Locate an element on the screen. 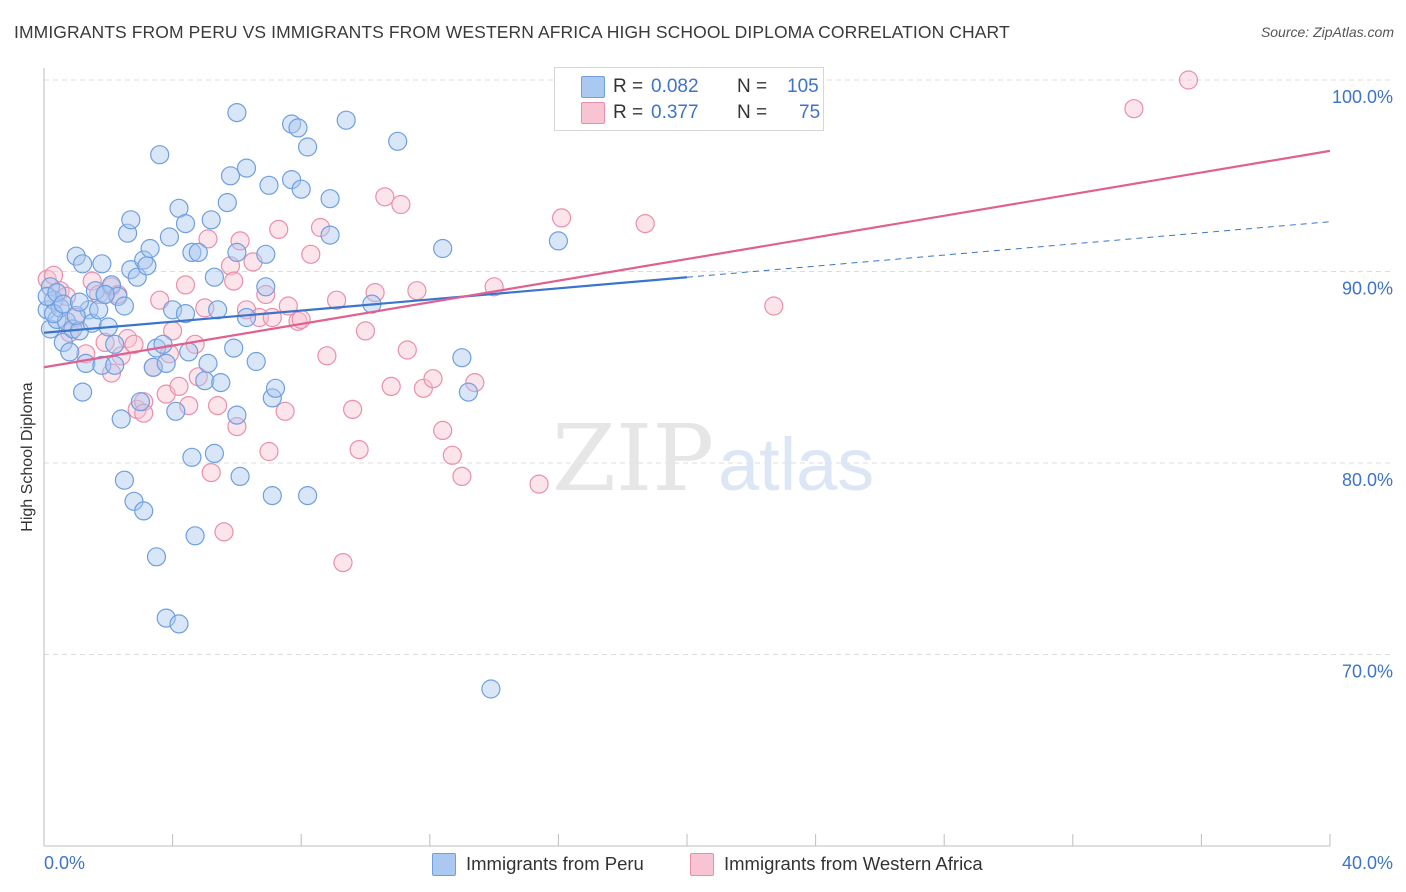  bottom-legend-label-western-africa: Immigrants from Western Africa is located at coordinates (853, 863).